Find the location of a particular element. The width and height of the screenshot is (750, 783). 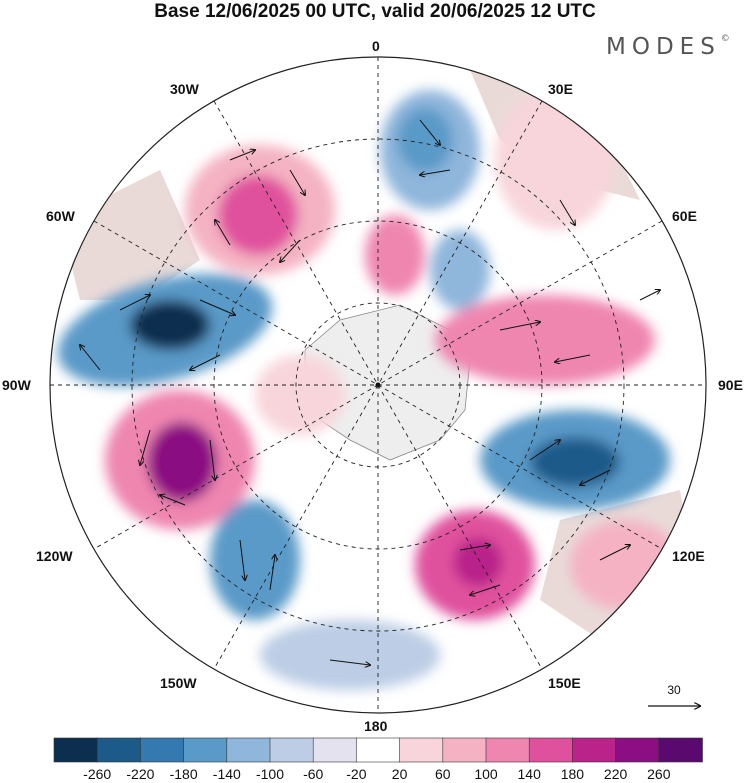

colorbar-tick-label: 100 is located at coordinates (486, 774).